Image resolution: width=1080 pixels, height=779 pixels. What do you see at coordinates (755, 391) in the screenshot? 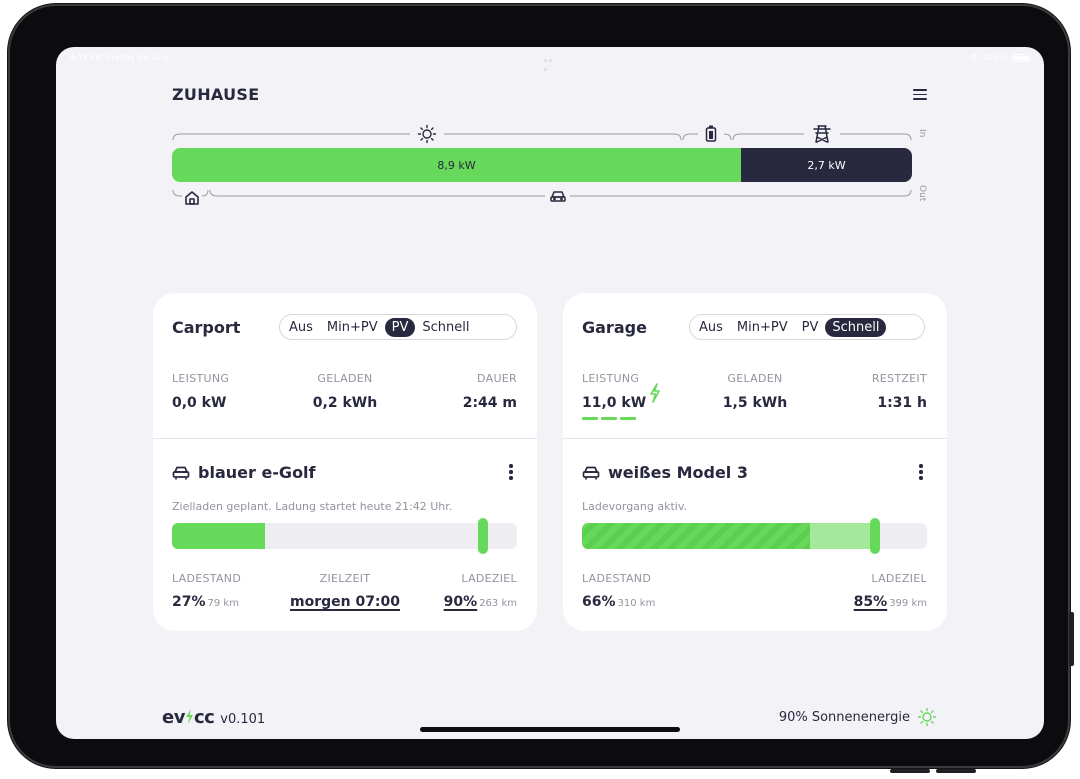
I see `metric-geladen: GELADEN 1,5 kWh` at bounding box center [755, 391].